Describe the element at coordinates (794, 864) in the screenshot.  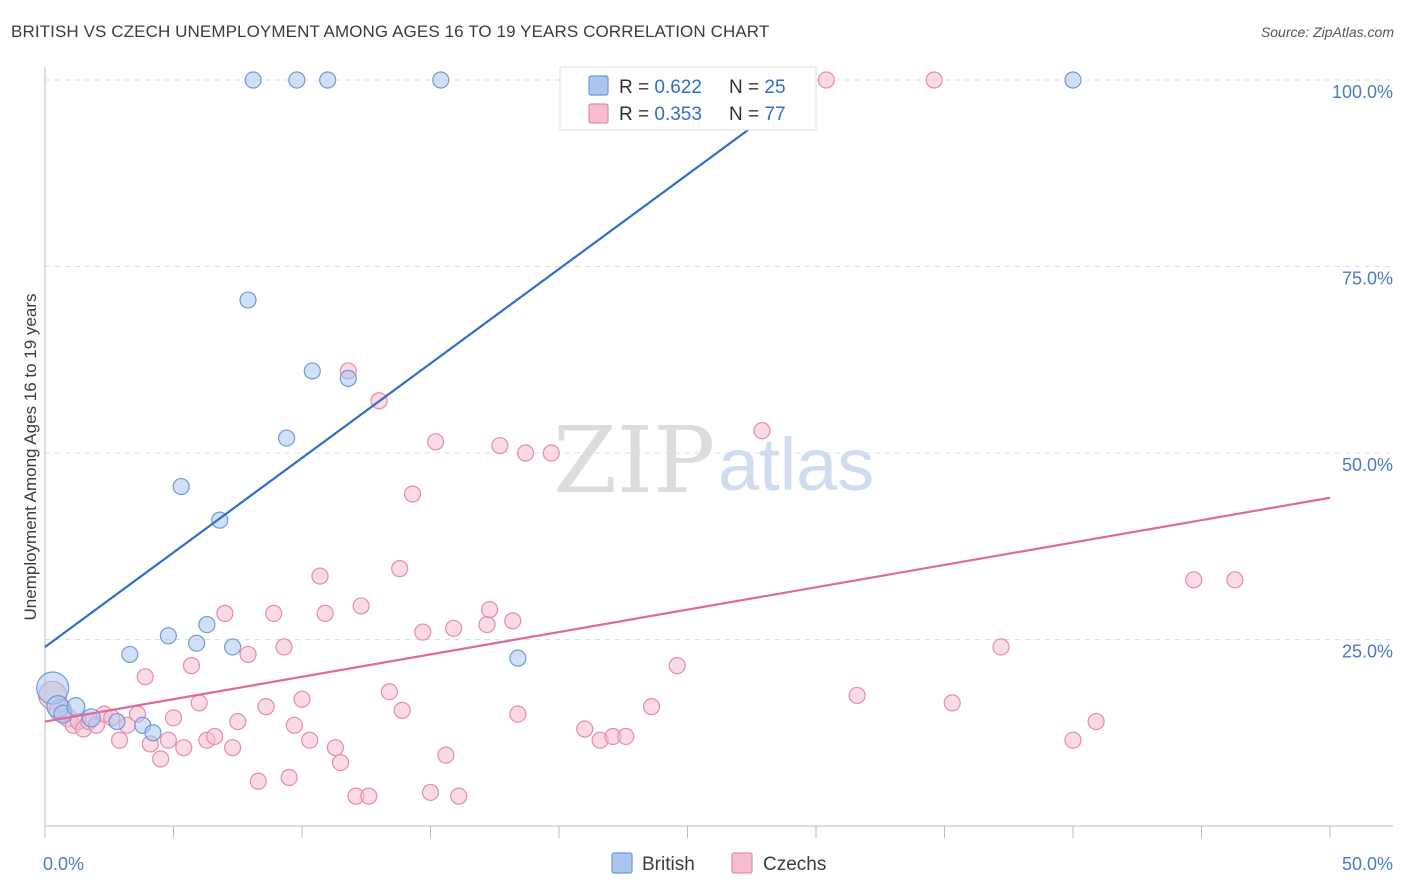
I see `series-legend-label-czech: Czechs` at that location.